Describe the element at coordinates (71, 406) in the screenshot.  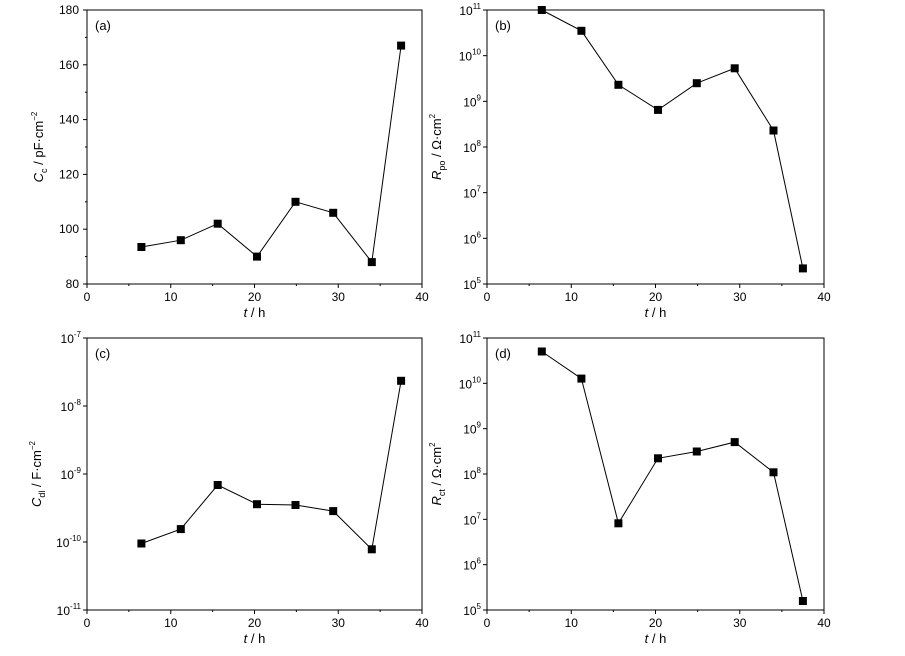
I see `y-tick-label: 10-8` at that location.